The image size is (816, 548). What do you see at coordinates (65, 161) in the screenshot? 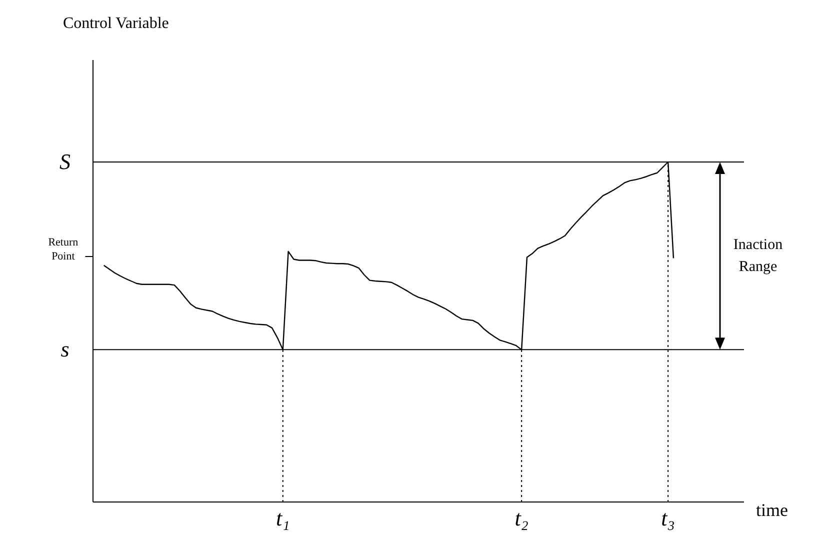
I see `ref-line-label: S` at bounding box center [65, 161].